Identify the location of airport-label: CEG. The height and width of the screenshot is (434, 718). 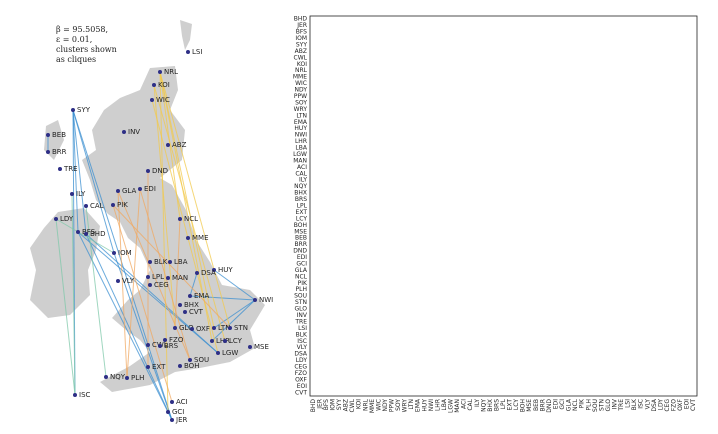
(161, 285).